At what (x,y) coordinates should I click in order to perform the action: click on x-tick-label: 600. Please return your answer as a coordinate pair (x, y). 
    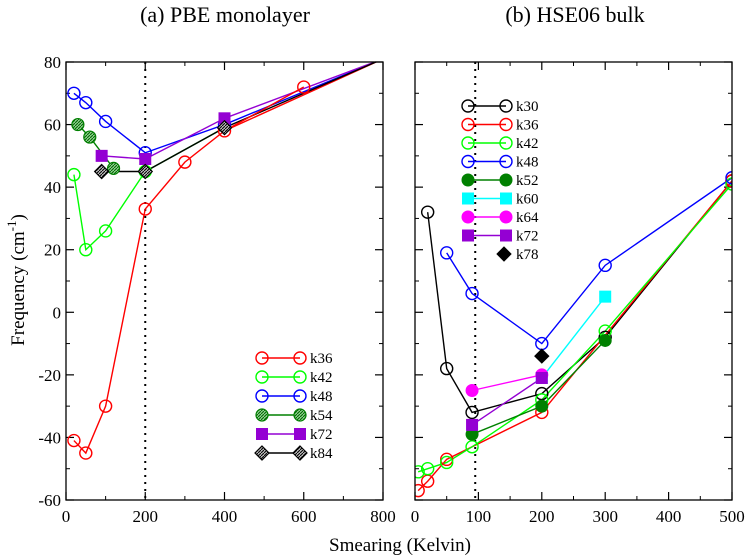
    Looking at the image, I should click on (304, 516).